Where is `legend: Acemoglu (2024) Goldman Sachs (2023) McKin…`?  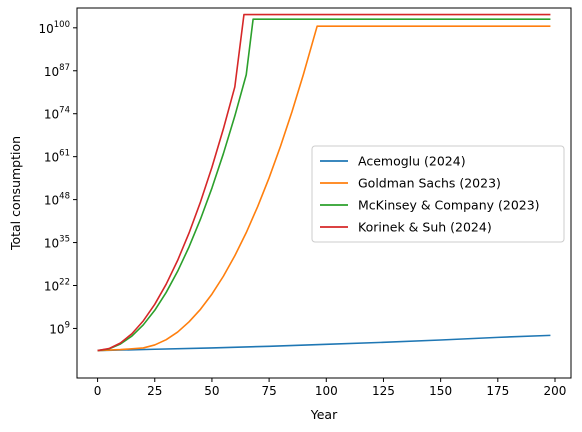 legend: Acemoglu (2024) Goldman Sachs (2023) McKin… is located at coordinates (438, 194).